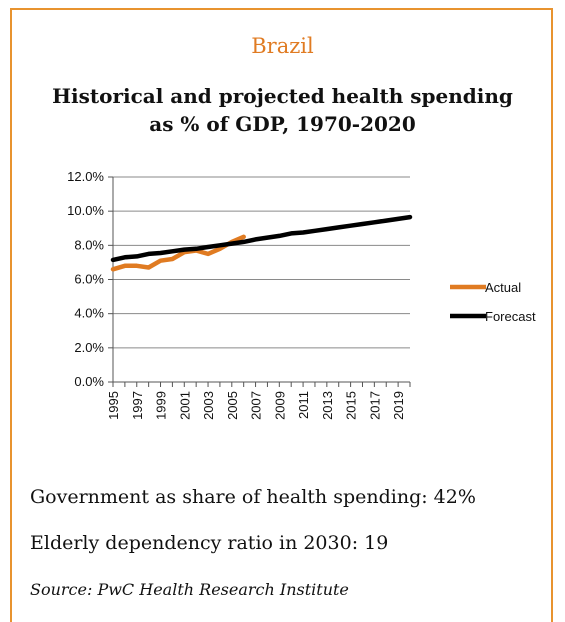 The height and width of the screenshot is (622, 565). Describe the element at coordinates (261, 238) in the screenshot. I see `series-line-forecast` at that location.